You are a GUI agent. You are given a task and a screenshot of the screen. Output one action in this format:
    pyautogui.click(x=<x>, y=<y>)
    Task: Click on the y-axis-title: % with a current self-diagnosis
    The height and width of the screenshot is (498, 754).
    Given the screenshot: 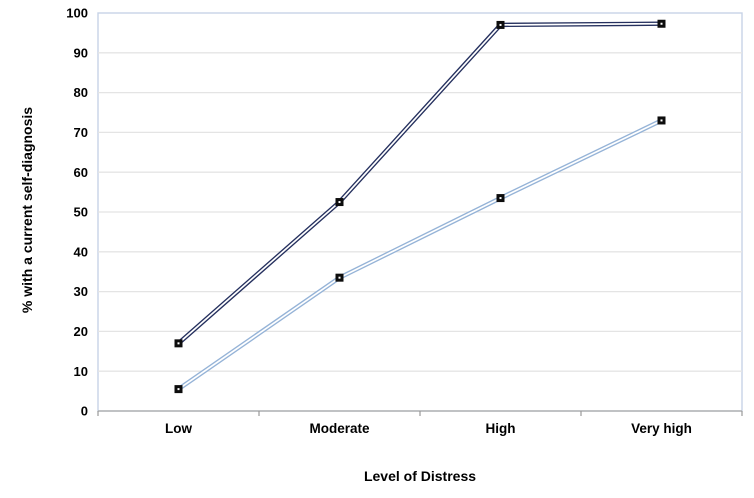 What is the action you would take?
    pyautogui.click(x=27, y=210)
    